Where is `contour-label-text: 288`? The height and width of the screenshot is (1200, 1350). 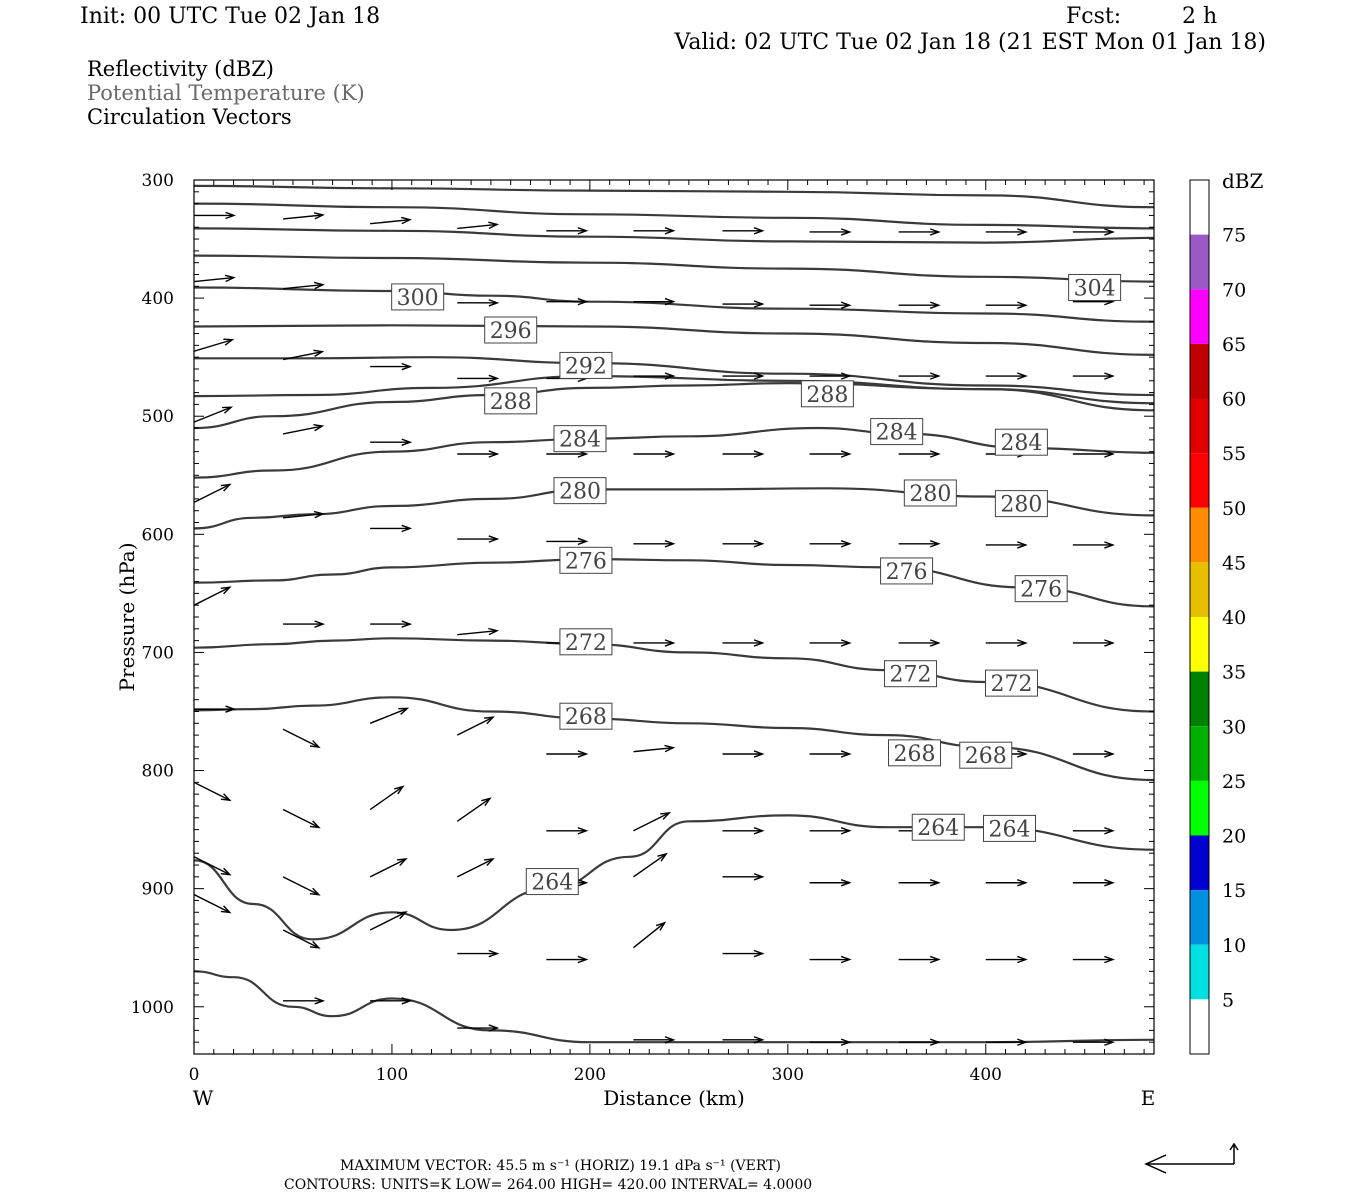
contour-label-text: 288 is located at coordinates (511, 402).